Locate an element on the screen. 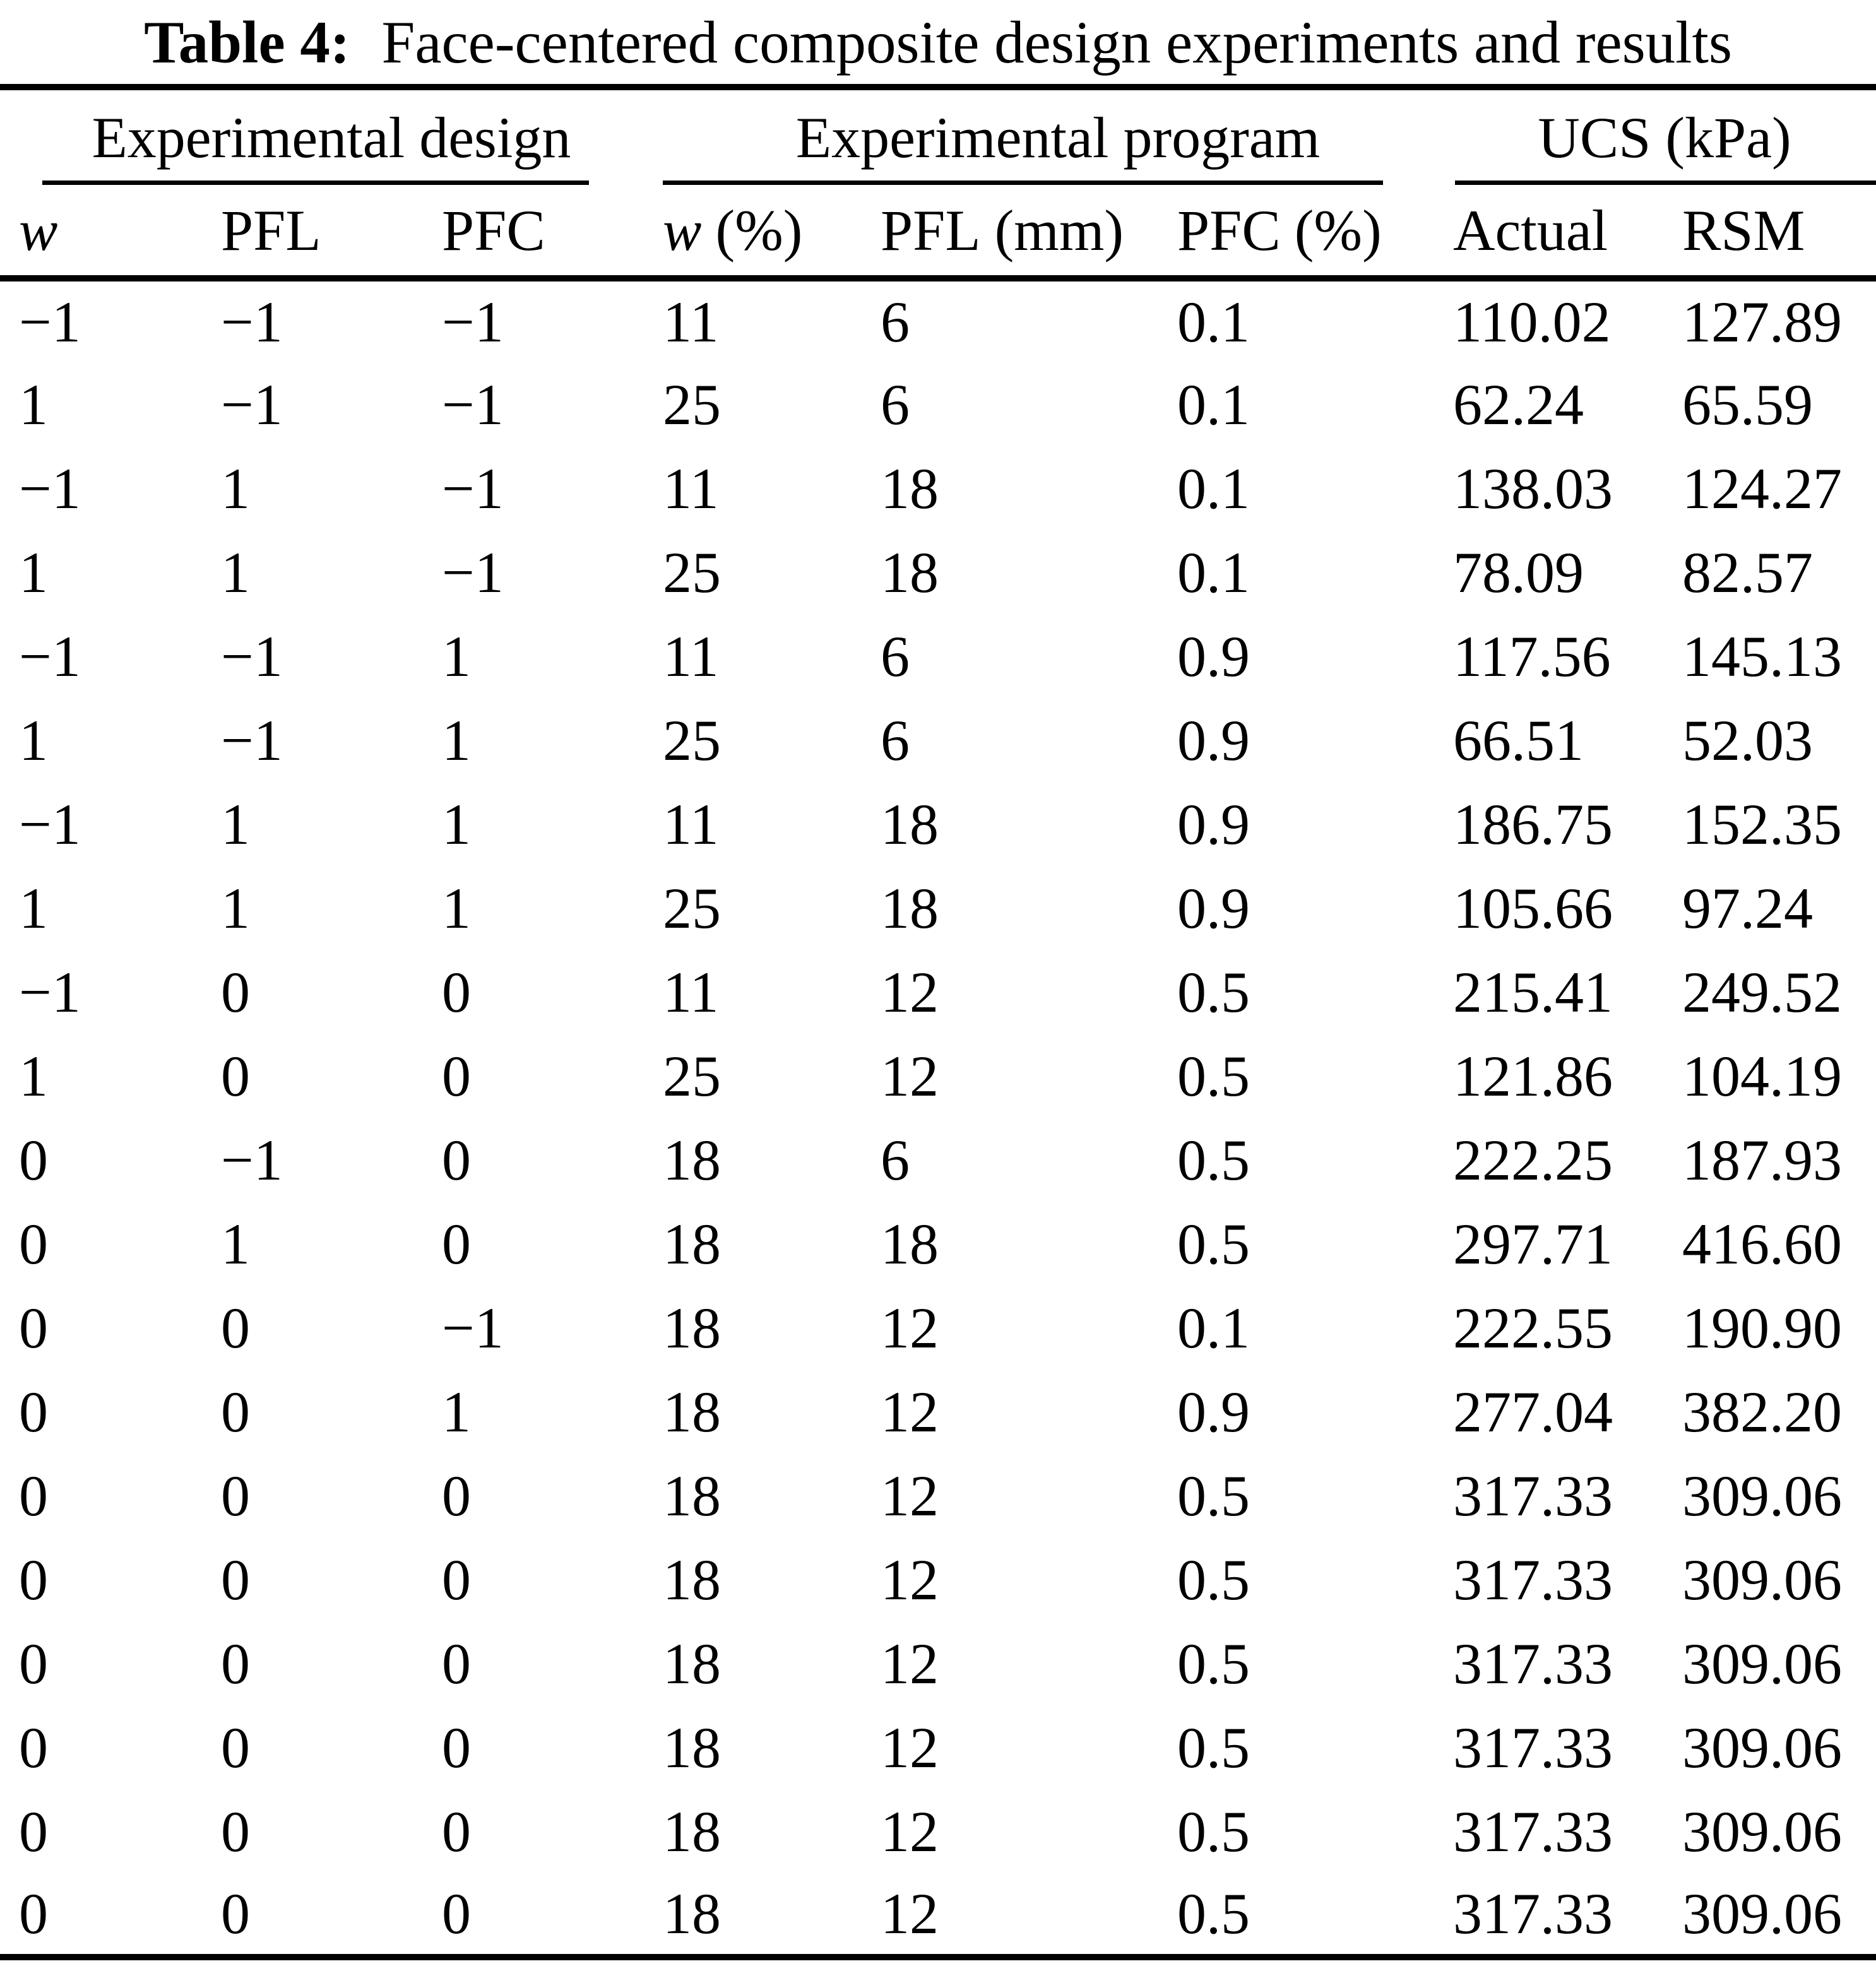 This screenshot has height=1983, width=1876. table-cell: 82.57 is located at coordinates (1748, 572).